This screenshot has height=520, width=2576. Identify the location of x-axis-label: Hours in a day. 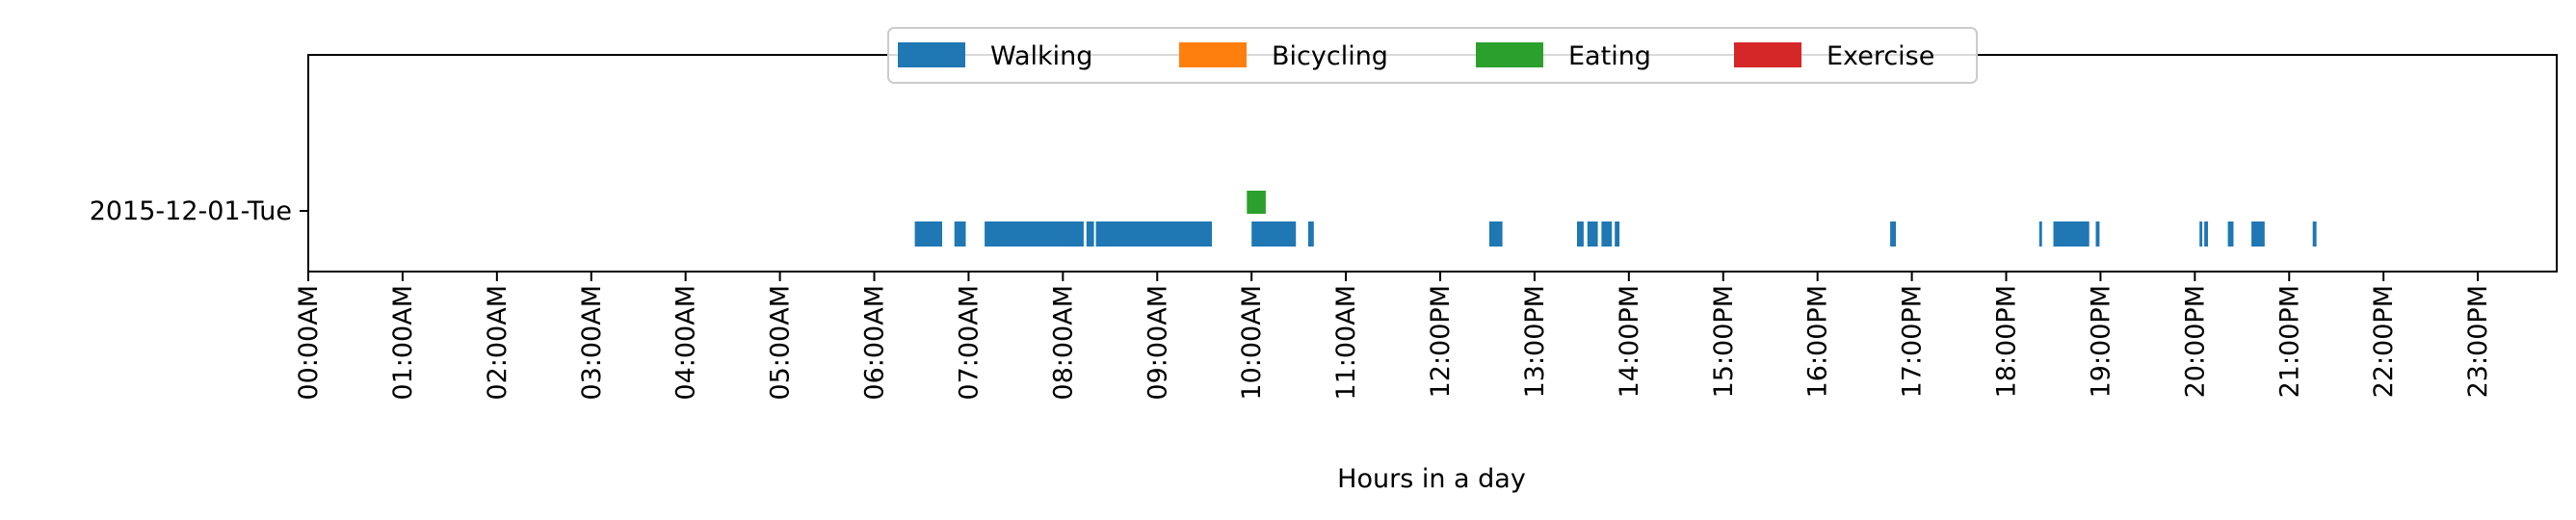
(1431, 479).